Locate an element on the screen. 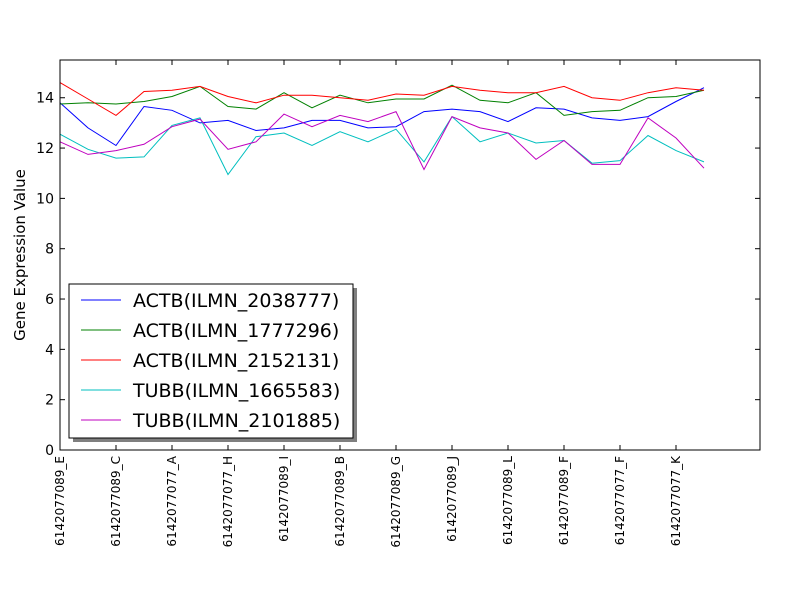 The image size is (800, 604). y-tick-label: 8 is located at coordinates (49, 250).